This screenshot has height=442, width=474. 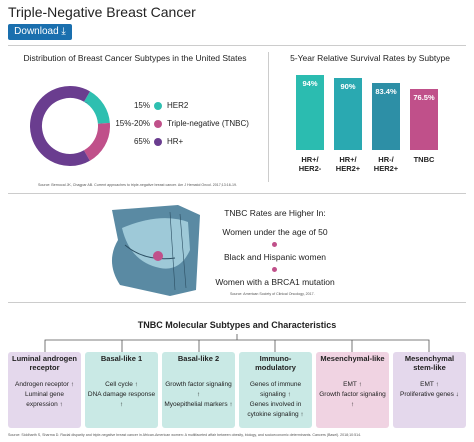 What do you see at coordinates (132, 123) in the screenshot?
I see `value-label: 15%-20%` at bounding box center [132, 123].